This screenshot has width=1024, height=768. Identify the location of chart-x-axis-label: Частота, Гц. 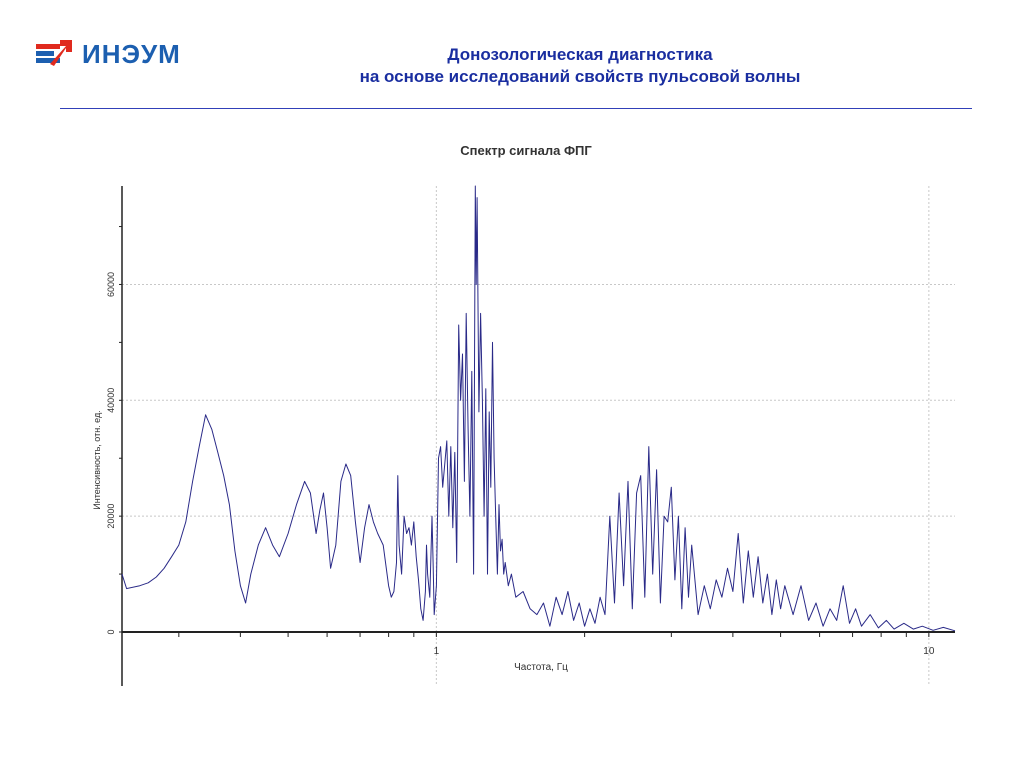
(541, 667).